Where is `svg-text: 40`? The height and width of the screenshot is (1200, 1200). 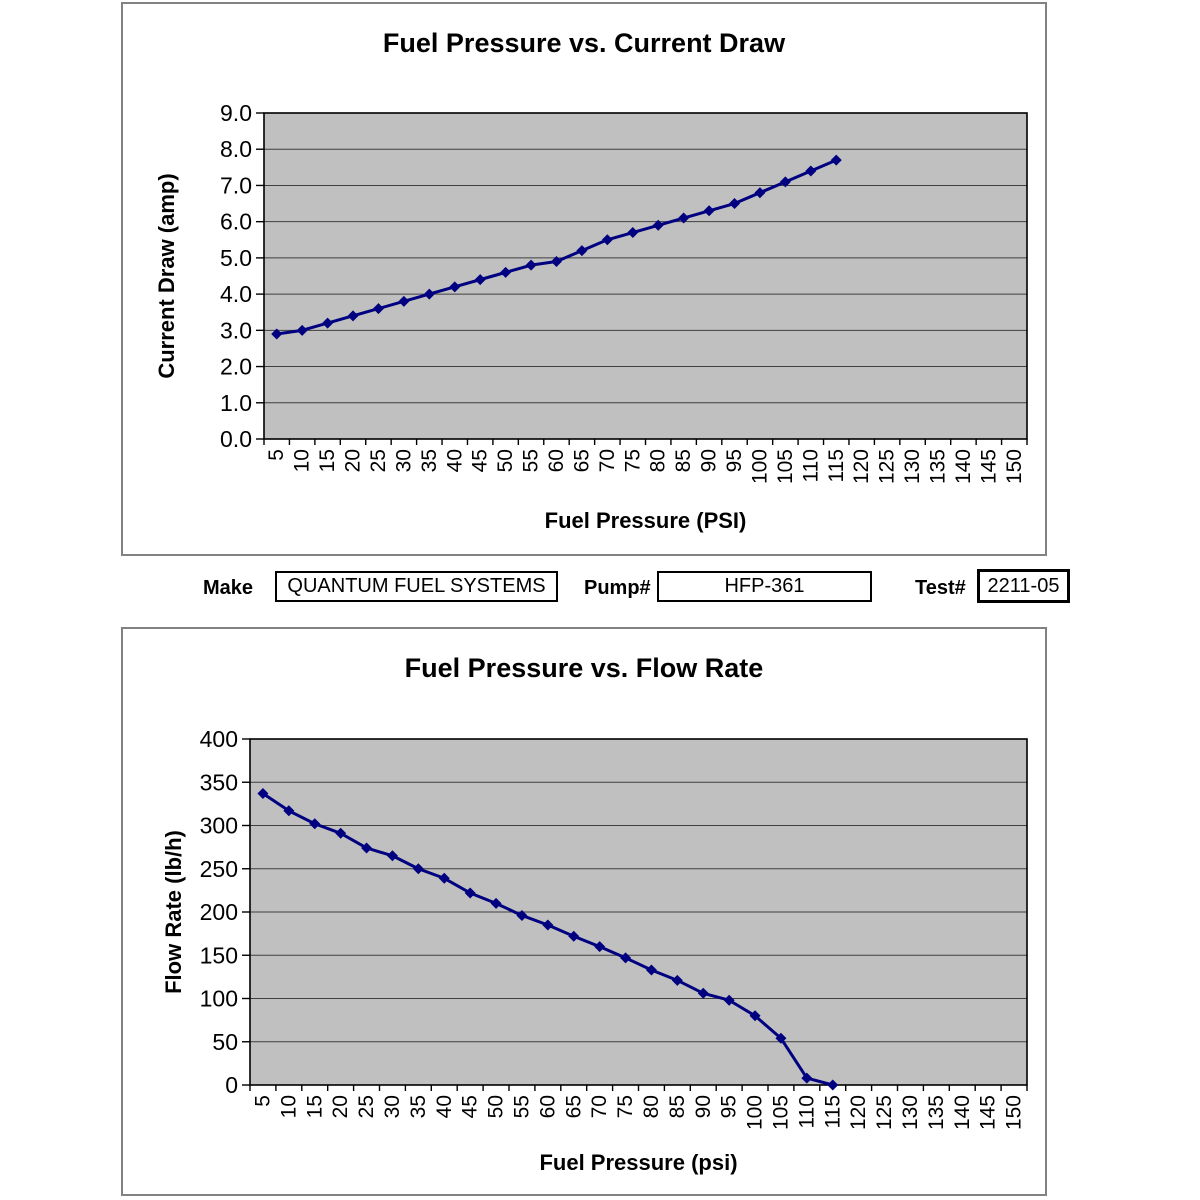
svg-text: 40 is located at coordinates (454, 460).